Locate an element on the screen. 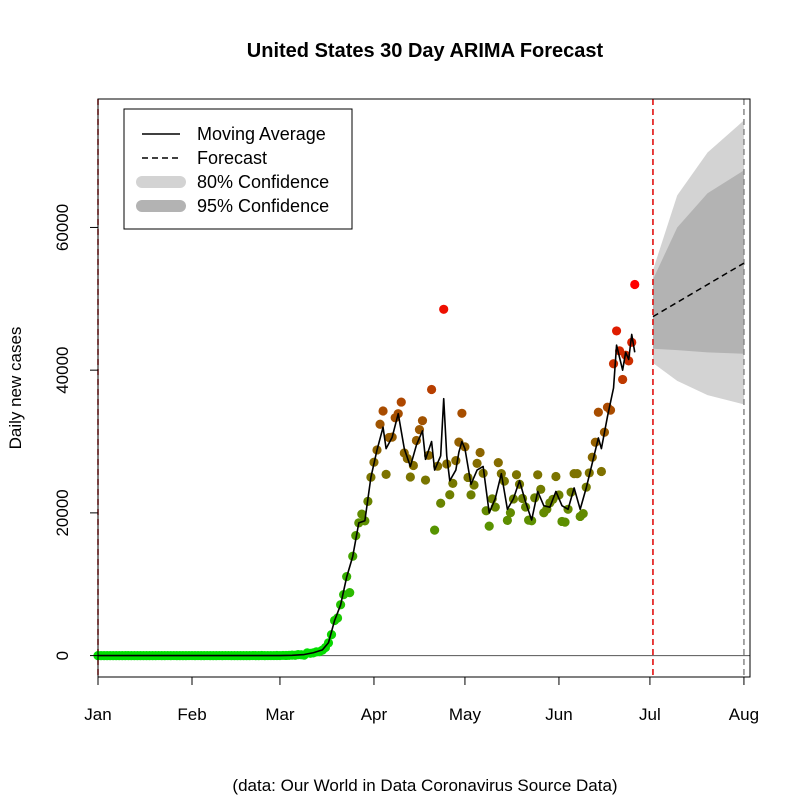 Image resolution: width=800 pixels, height=800 pixels. forecast-line is located at coordinates (698, 290).